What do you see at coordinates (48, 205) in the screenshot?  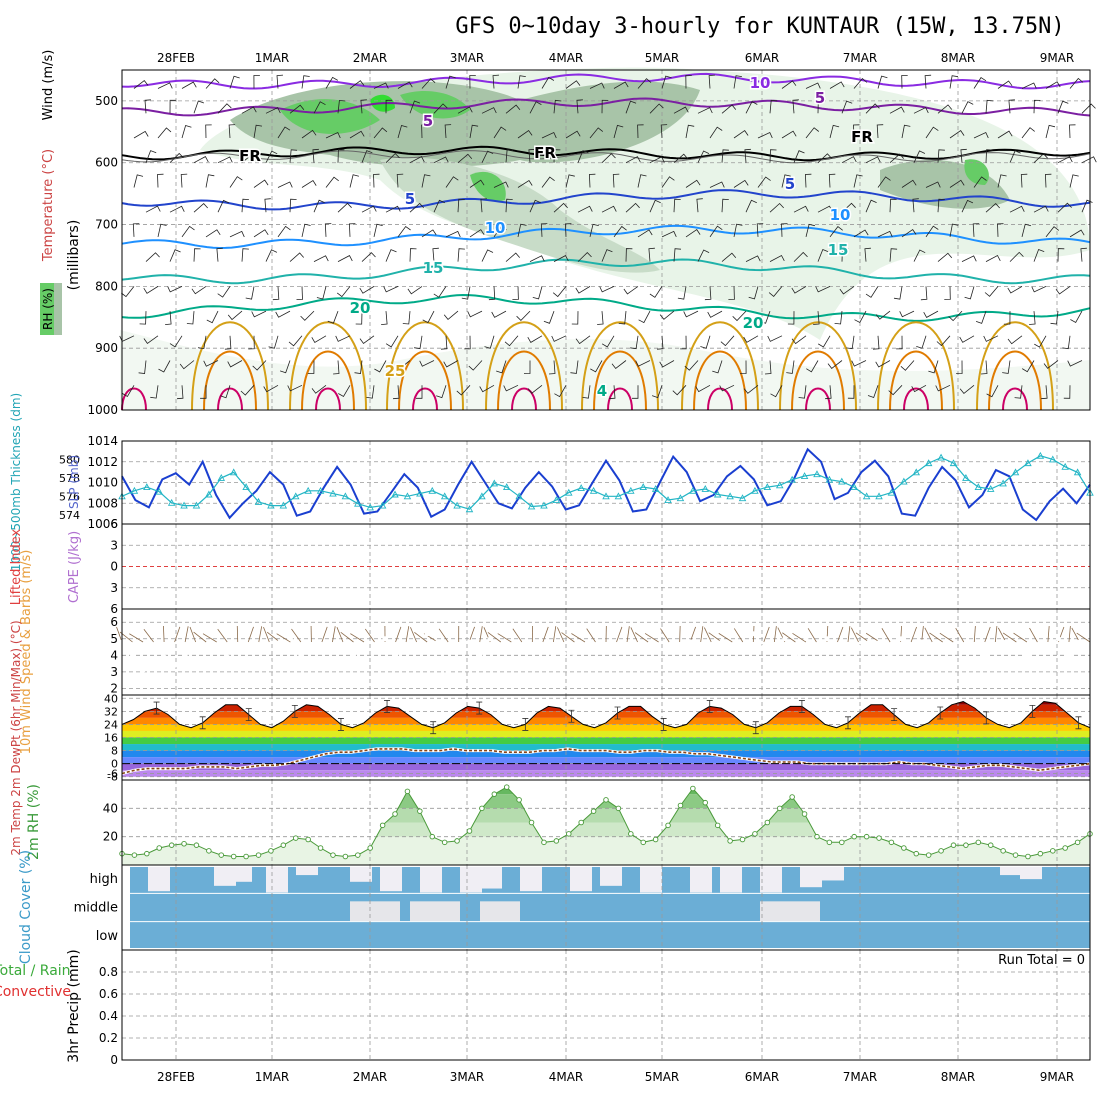 I see `ylabel-temperature: Temperature (°C)` at bounding box center [48, 205].